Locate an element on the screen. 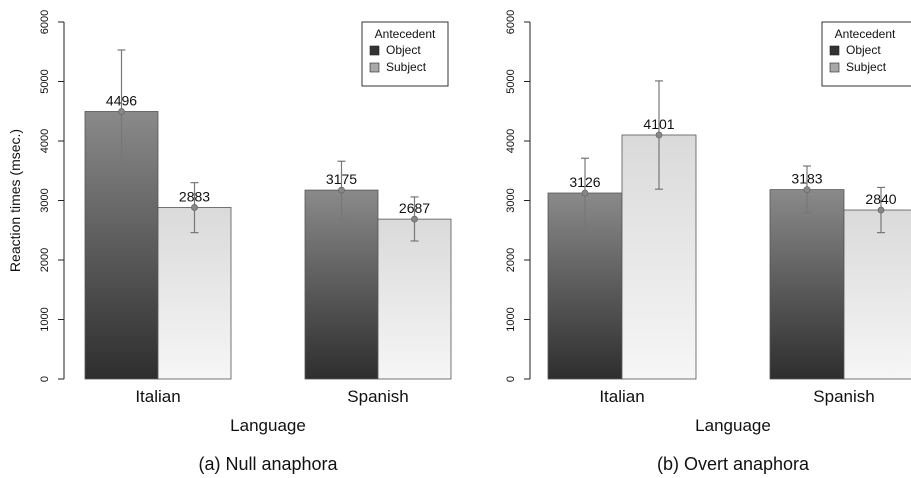  data-label: 2840 is located at coordinates (880, 199).